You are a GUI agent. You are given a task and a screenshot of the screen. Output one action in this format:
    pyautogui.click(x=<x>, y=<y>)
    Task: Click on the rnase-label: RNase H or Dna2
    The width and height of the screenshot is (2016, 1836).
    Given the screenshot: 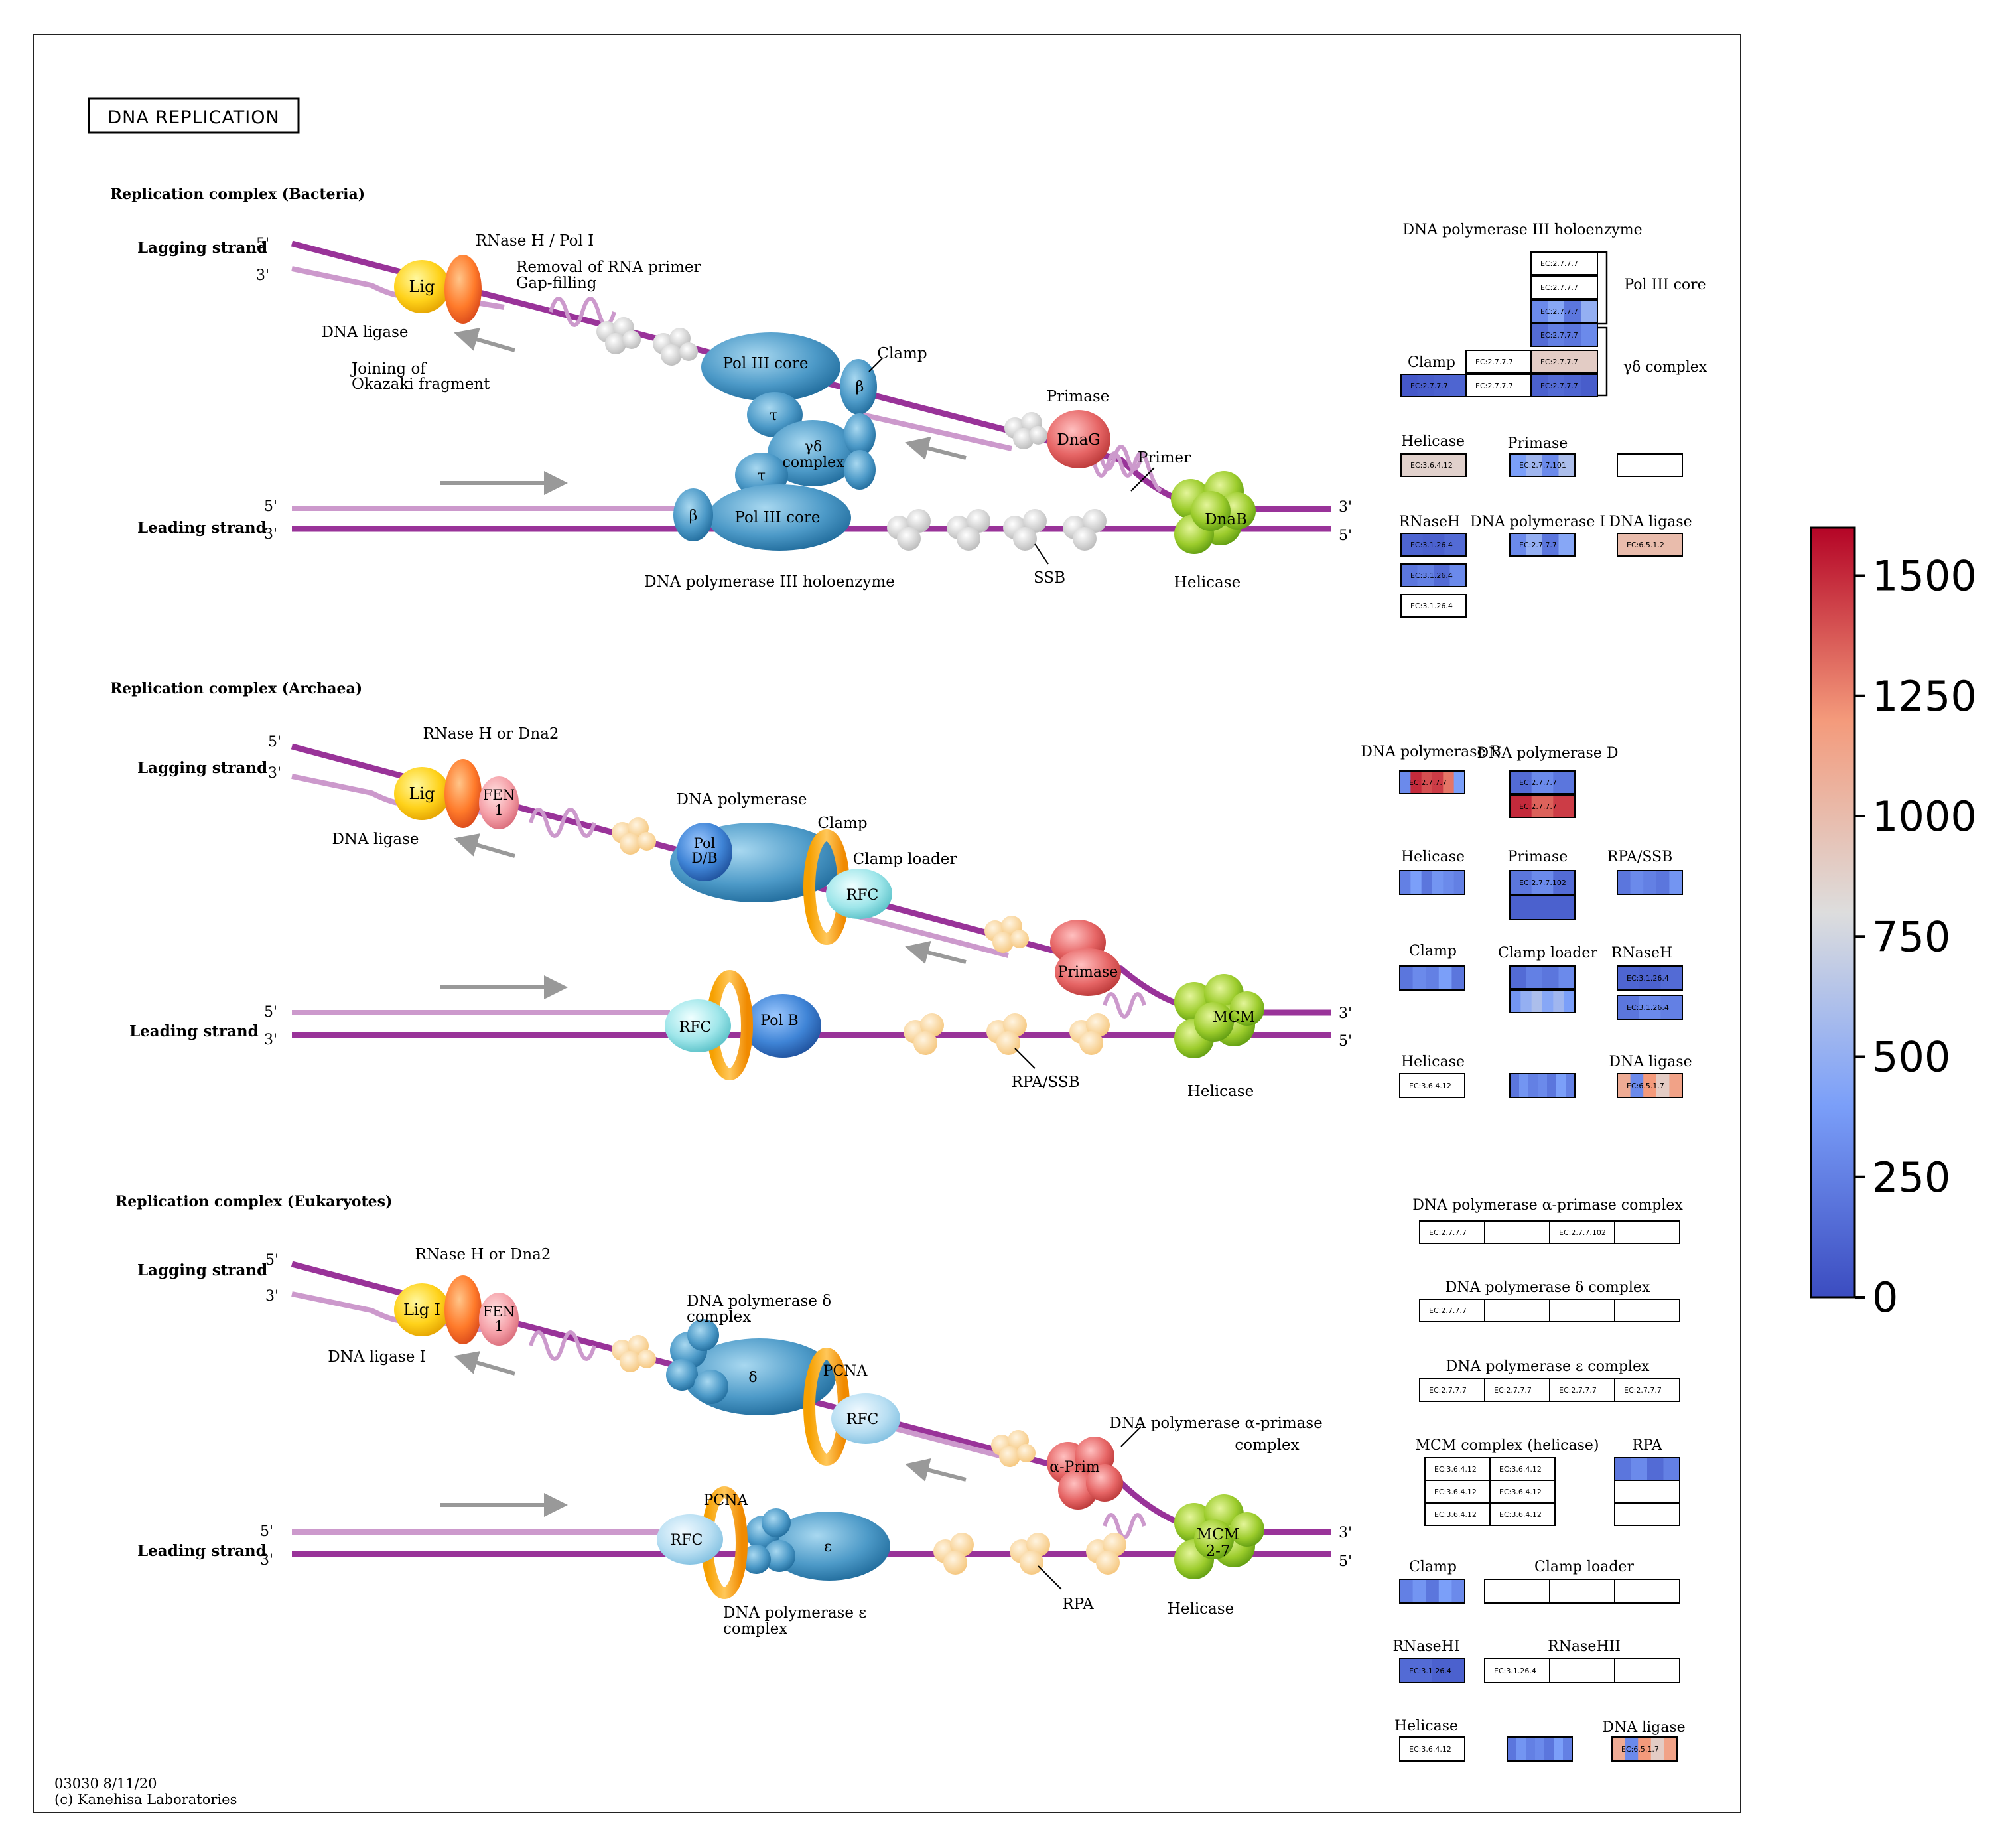 What is the action you would take?
    pyautogui.click(x=483, y=1254)
    